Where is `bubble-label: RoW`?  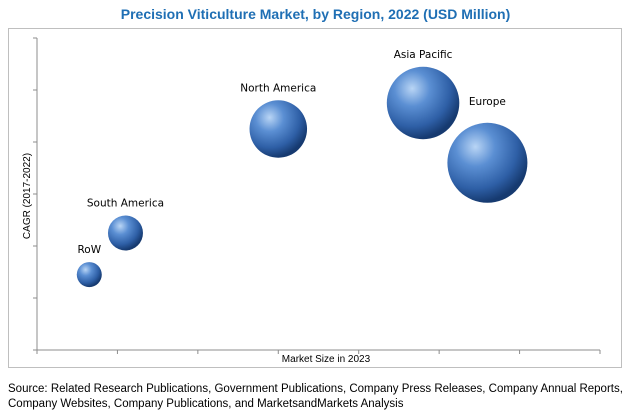 bubble-label: RoW is located at coordinates (89, 250).